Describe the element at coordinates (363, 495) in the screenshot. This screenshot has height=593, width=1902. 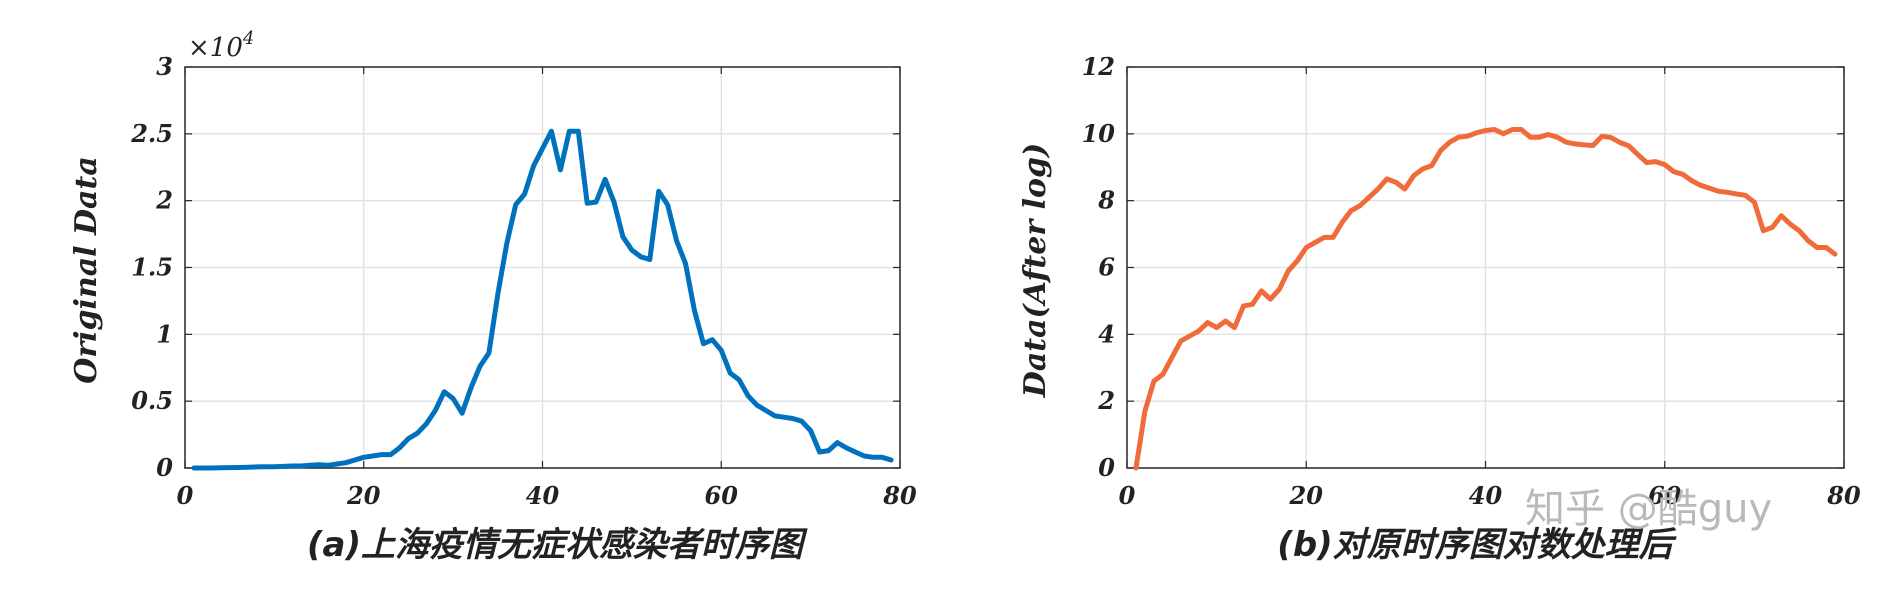
I see `chart-a-x-tick-label: 20` at that location.